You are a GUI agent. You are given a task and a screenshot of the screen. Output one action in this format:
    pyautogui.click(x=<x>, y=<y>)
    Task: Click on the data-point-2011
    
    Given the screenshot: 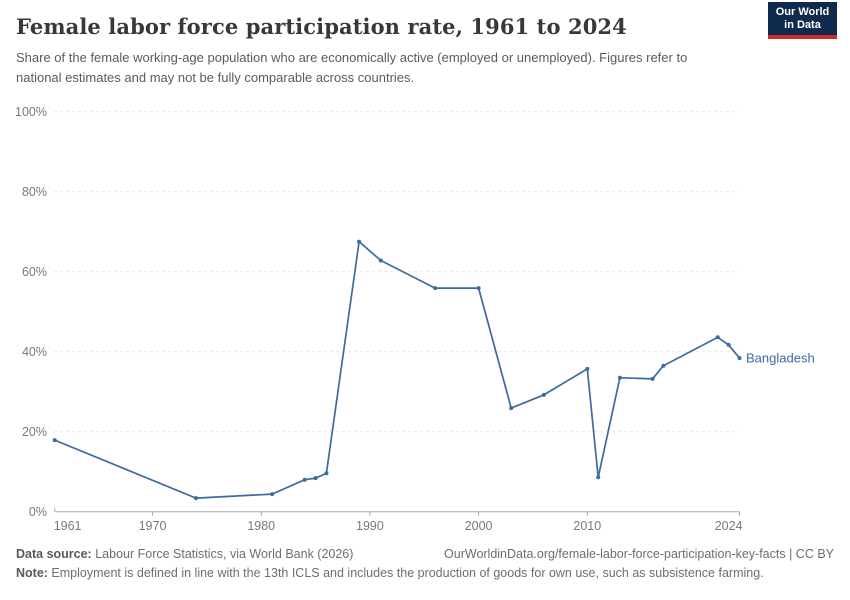 What is the action you would take?
    pyautogui.click(x=598, y=477)
    